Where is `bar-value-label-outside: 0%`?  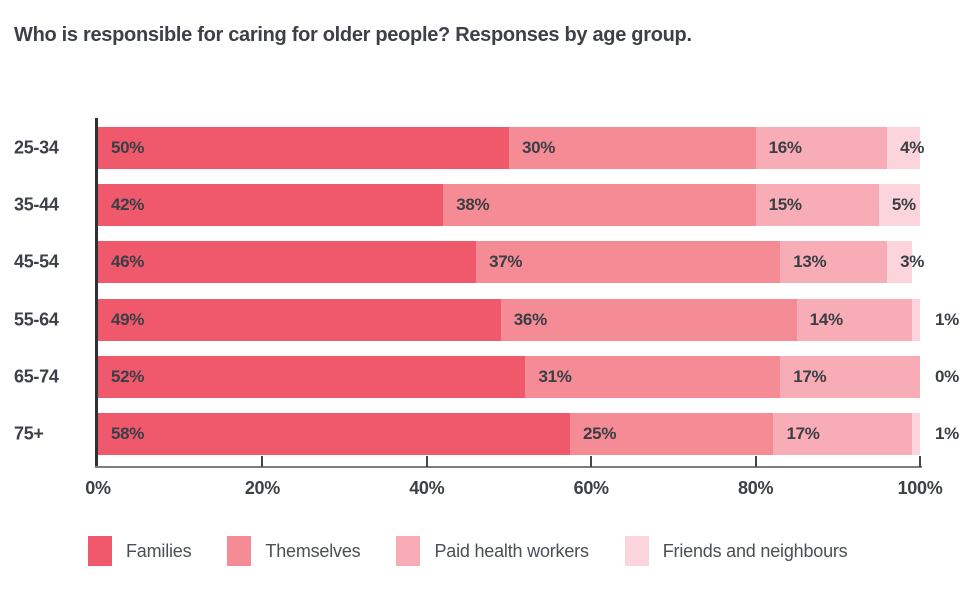 bar-value-label-outside: 0% is located at coordinates (947, 376).